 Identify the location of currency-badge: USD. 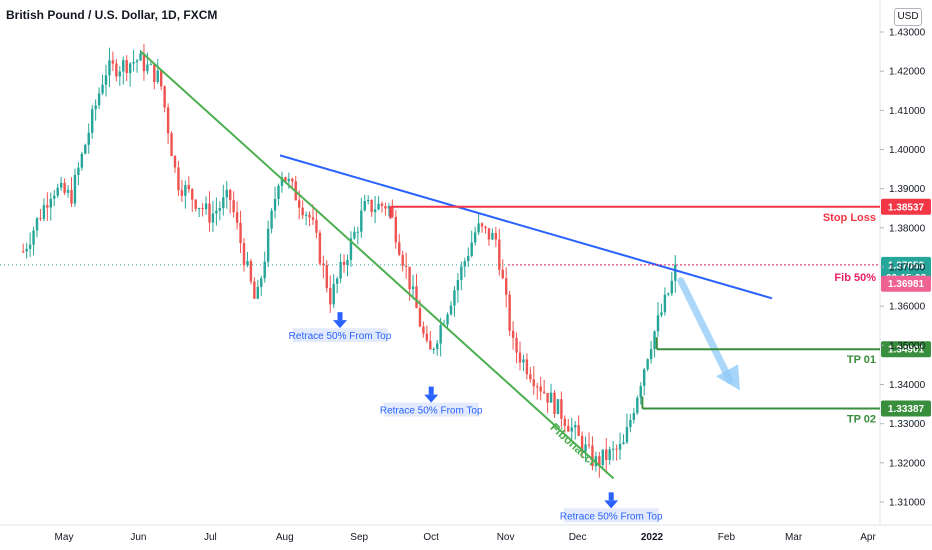
(908, 17).